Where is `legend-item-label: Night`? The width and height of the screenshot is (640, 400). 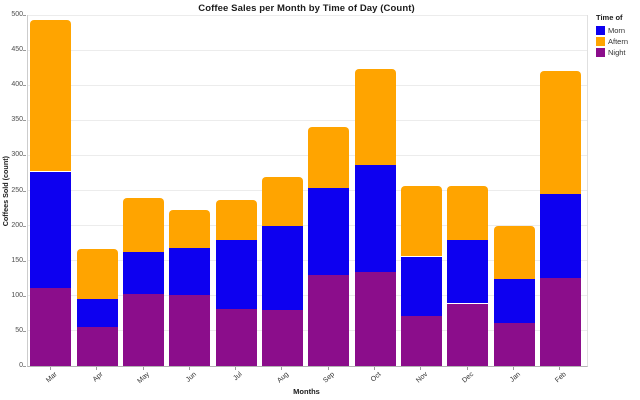 legend-item-label: Night is located at coordinates (617, 52).